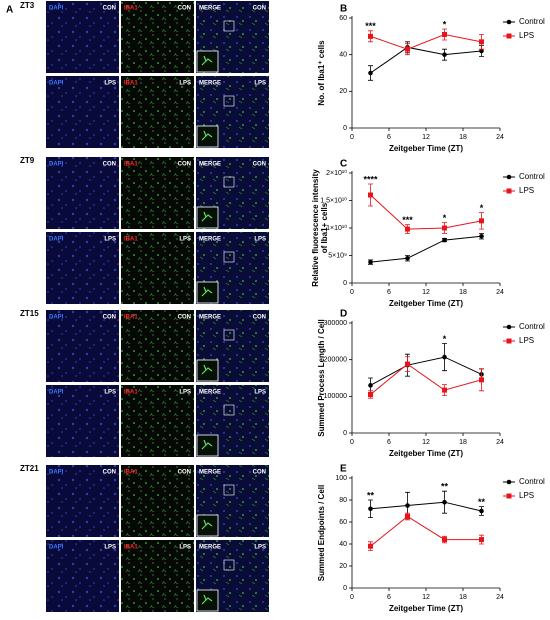 The image size is (550, 620). Describe the element at coordinates (336, 228) in the screenshot. I see `y-tick-label: 1×10¹⁰` at that location.